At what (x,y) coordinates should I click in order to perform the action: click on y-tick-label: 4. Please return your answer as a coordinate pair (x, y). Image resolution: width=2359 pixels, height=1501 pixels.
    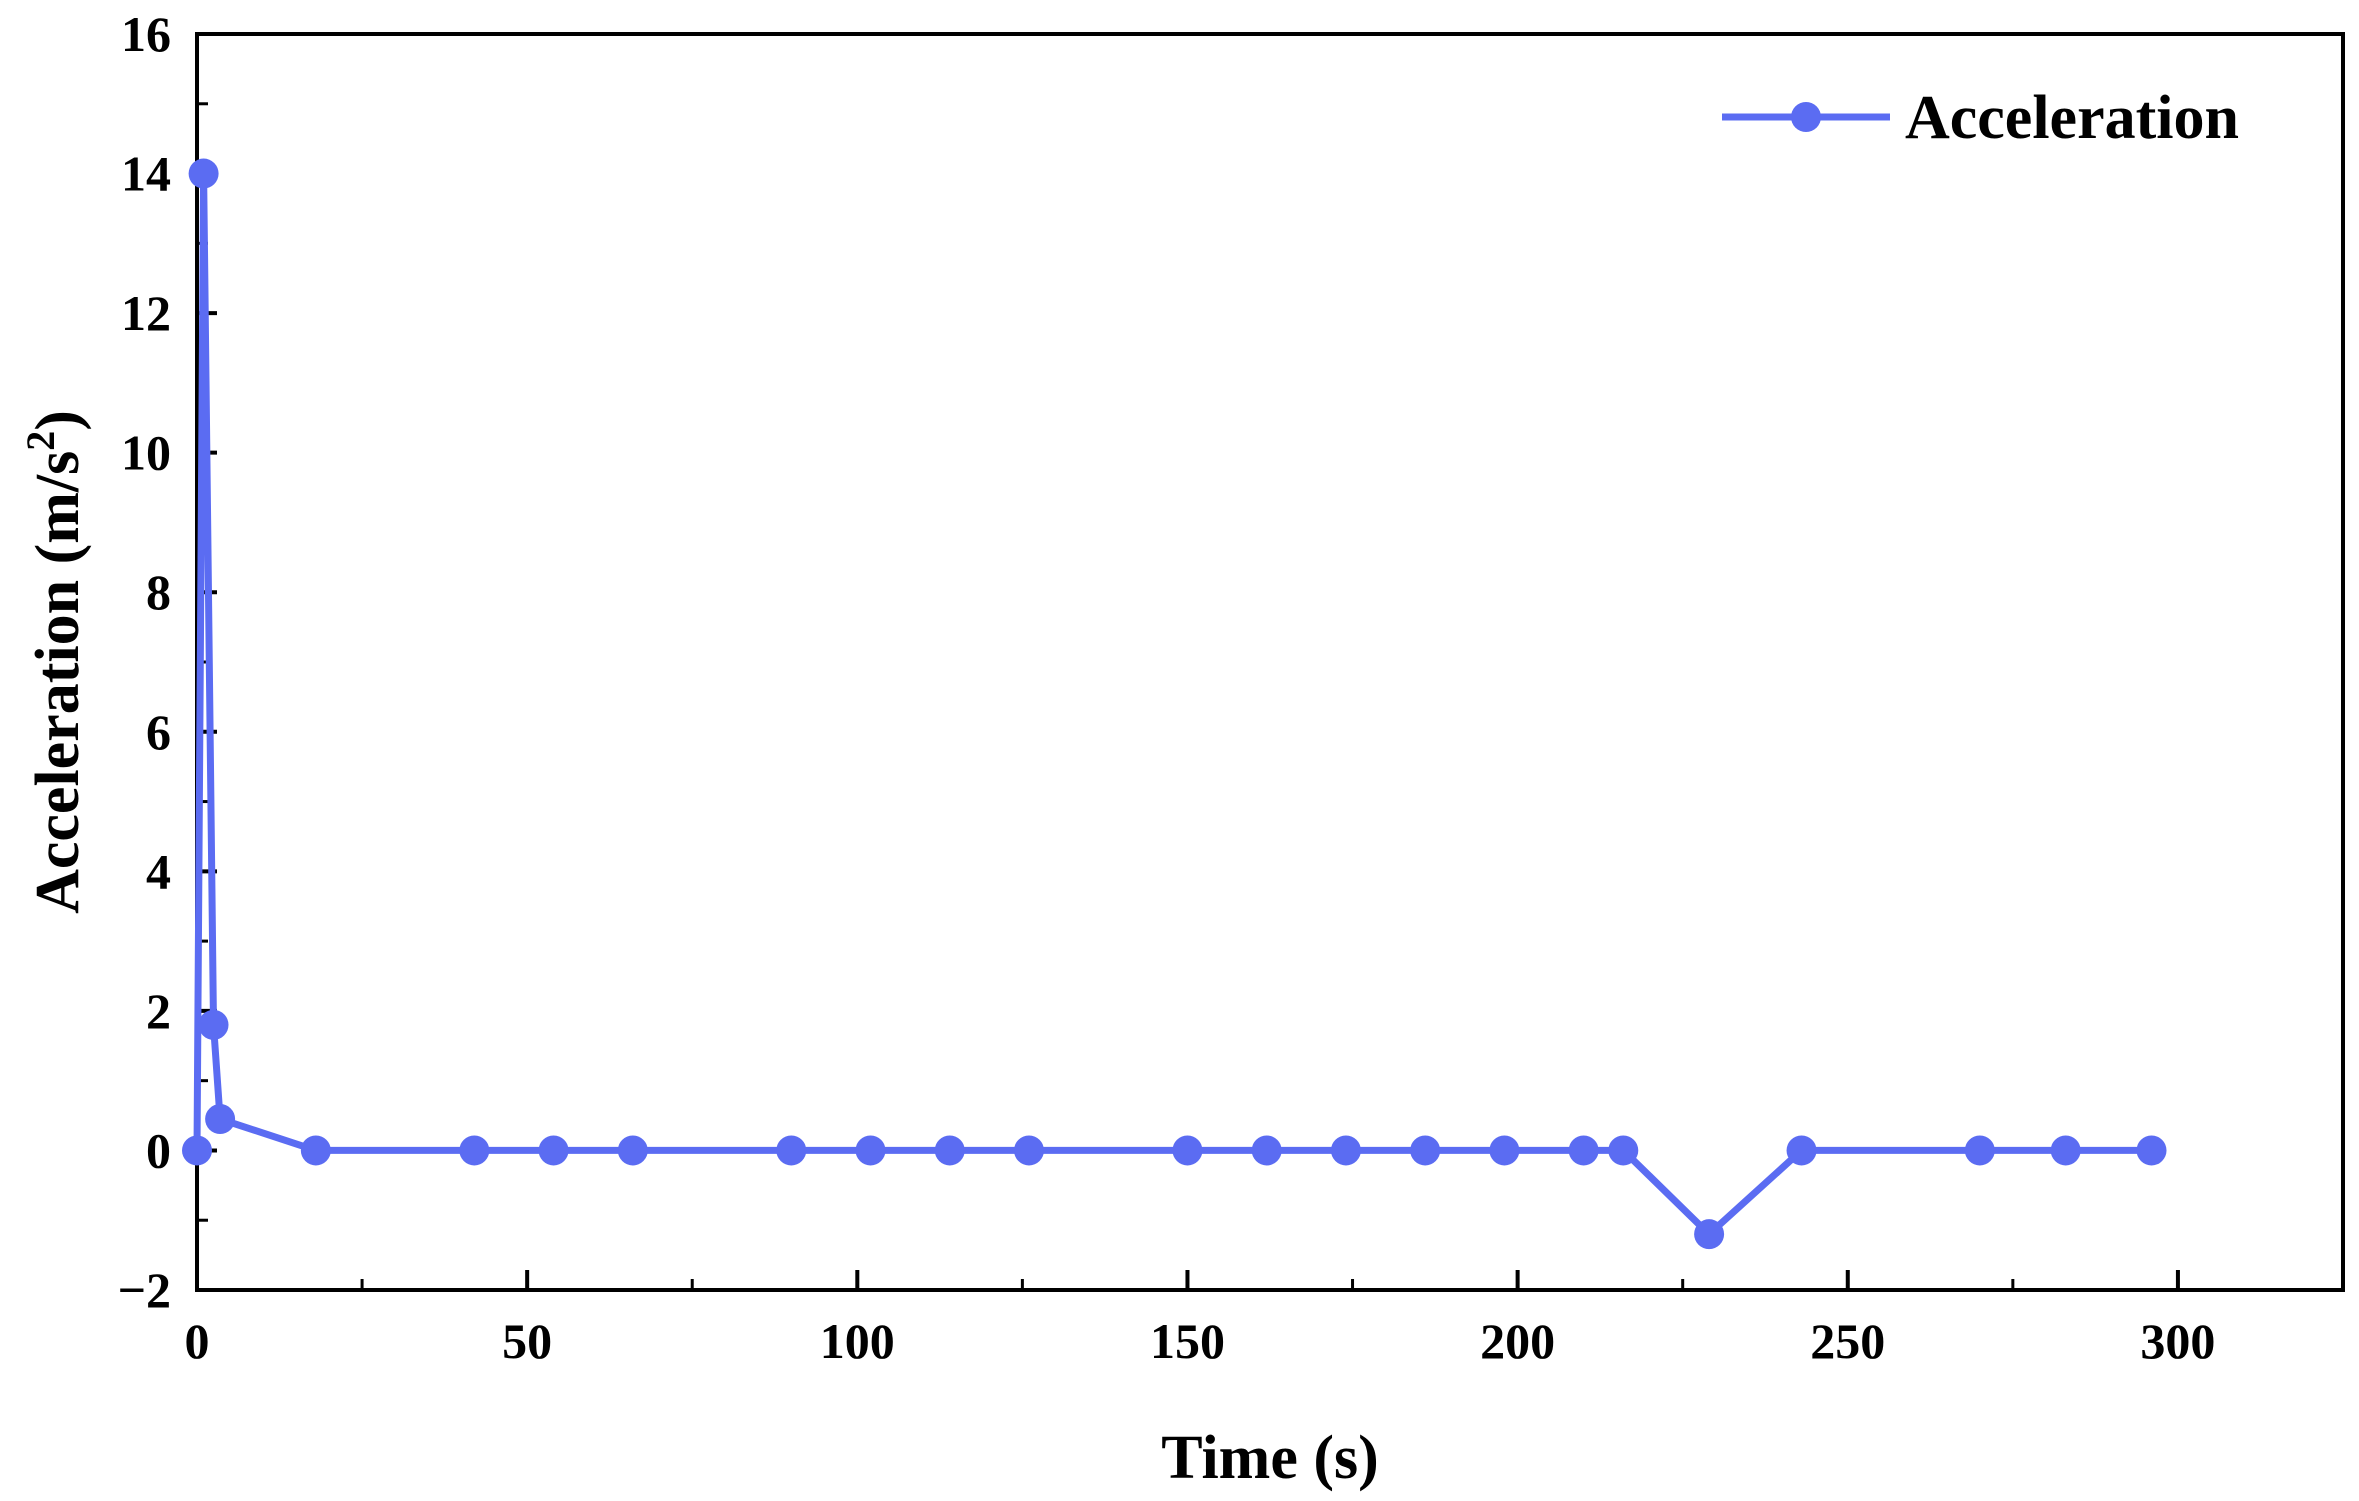
    Looking at the image, I should click on (158, 871).